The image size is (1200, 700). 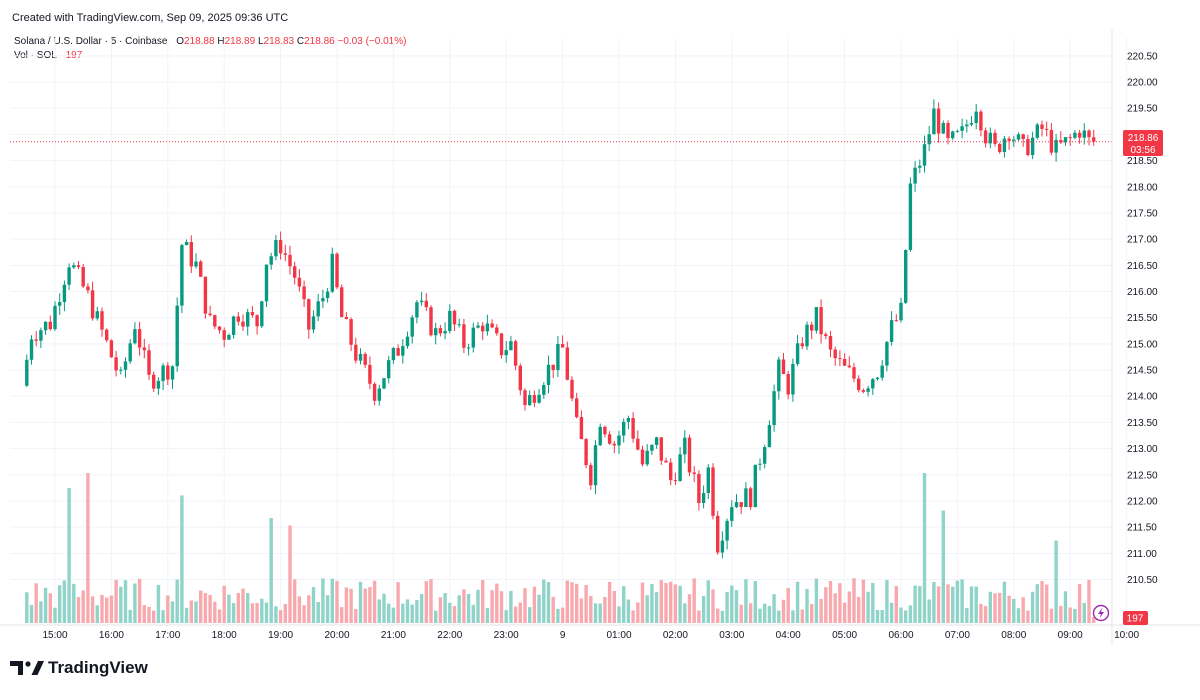 I want to click on y-tick-label: 217.50, so click(x=1142, y=213).